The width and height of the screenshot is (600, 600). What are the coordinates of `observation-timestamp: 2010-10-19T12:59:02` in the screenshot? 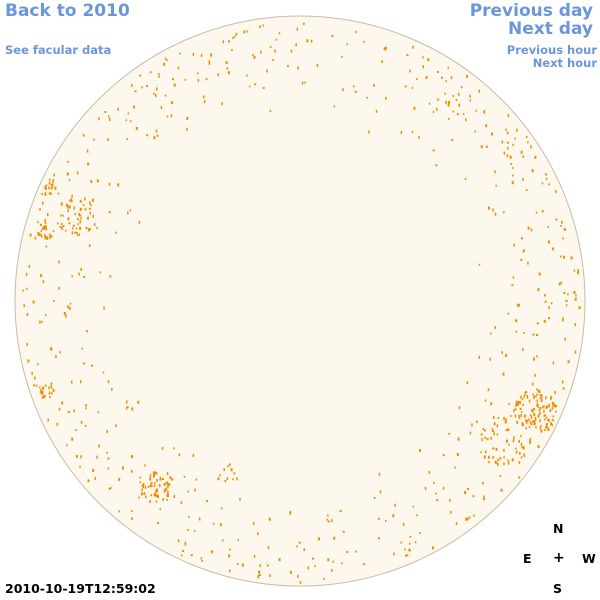 It's located at (80, 588).